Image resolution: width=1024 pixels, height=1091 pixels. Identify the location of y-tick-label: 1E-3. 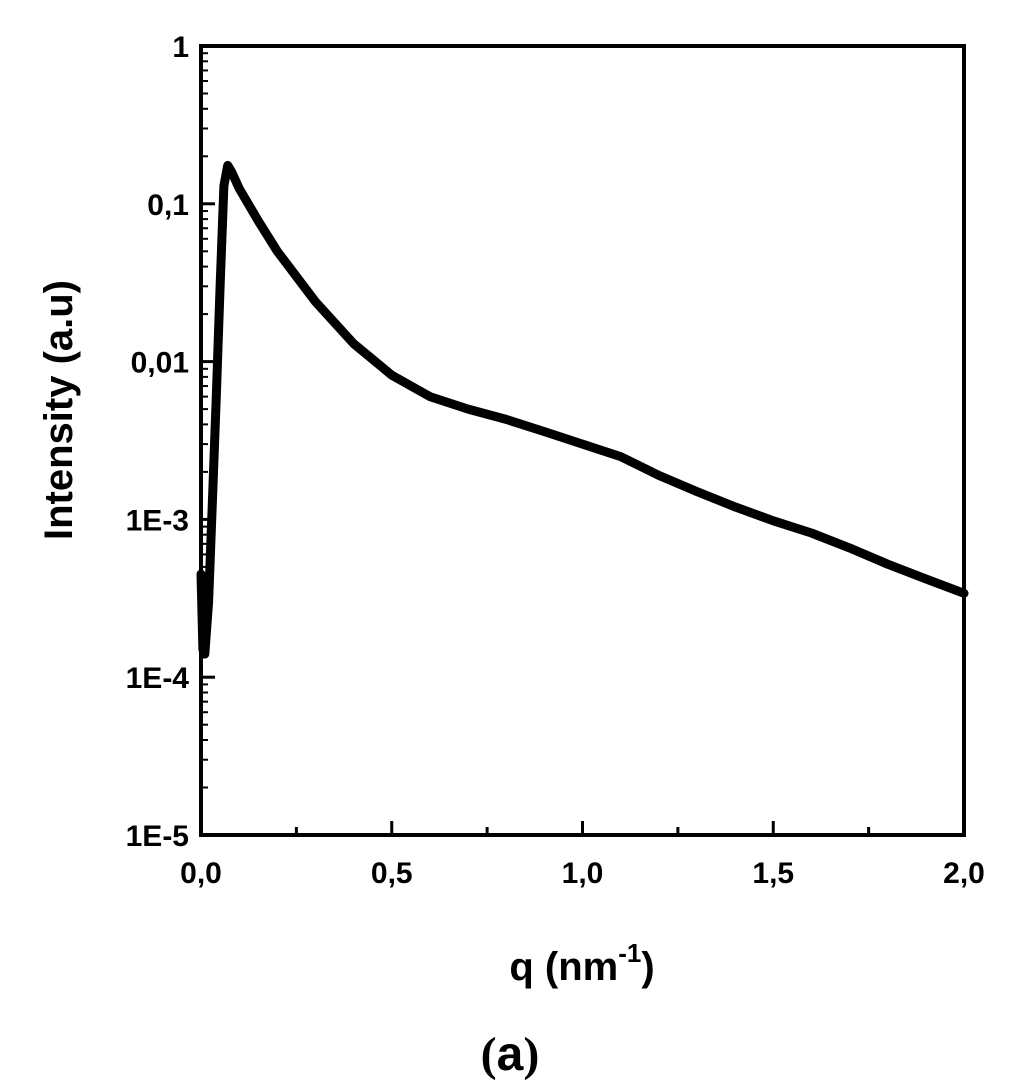
(157, 520).